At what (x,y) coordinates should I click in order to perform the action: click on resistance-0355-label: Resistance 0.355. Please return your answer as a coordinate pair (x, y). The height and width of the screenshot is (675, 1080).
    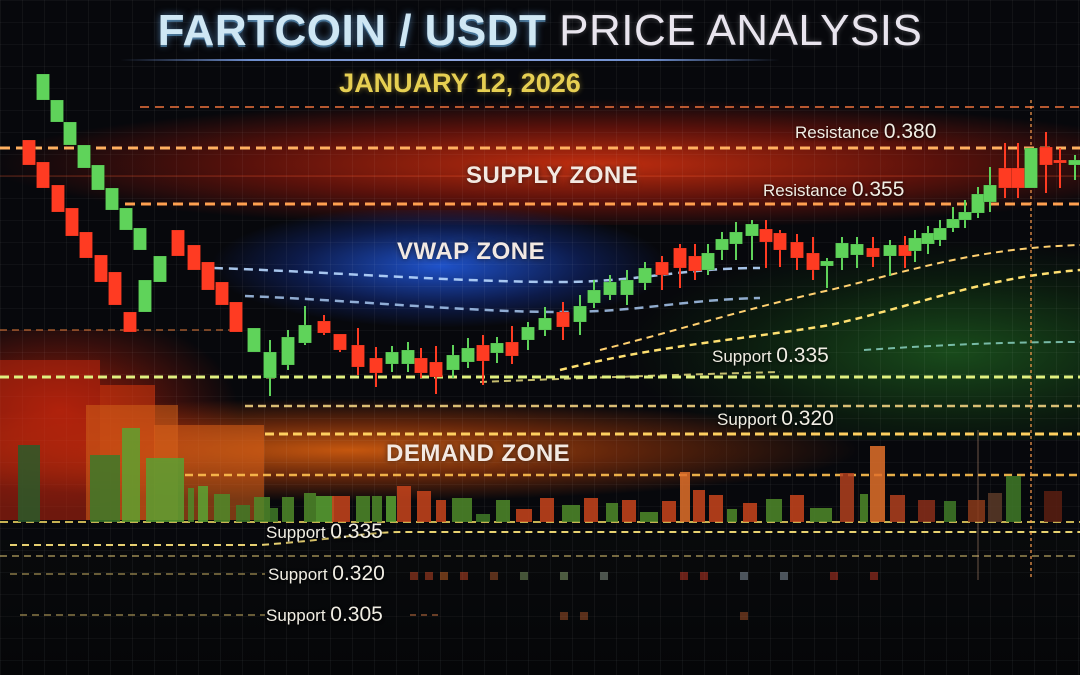
    Looking at the image, I should click on (834, 189).